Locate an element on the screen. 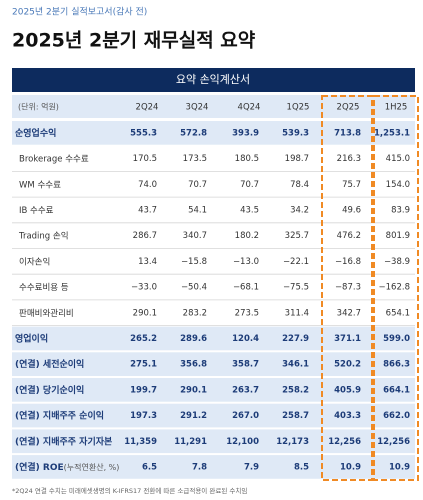 The width and height of the screenshot is (423, 500). row-label-text: 영업이익 is located at coordinates (31, 338).